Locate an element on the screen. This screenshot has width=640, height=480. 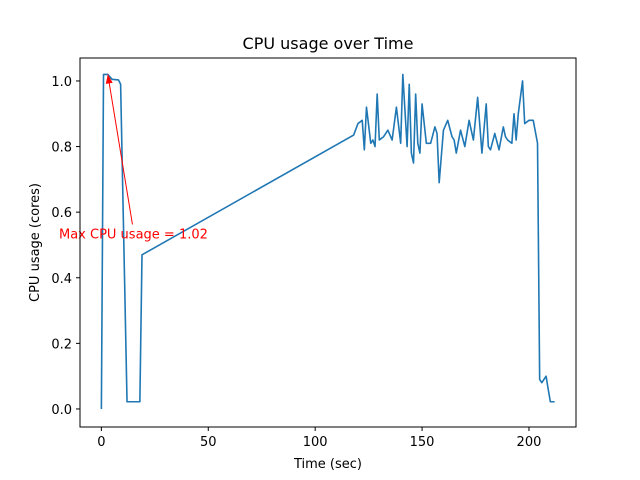
y-tick-label: 0.2 is located at coordinates (61, 344).